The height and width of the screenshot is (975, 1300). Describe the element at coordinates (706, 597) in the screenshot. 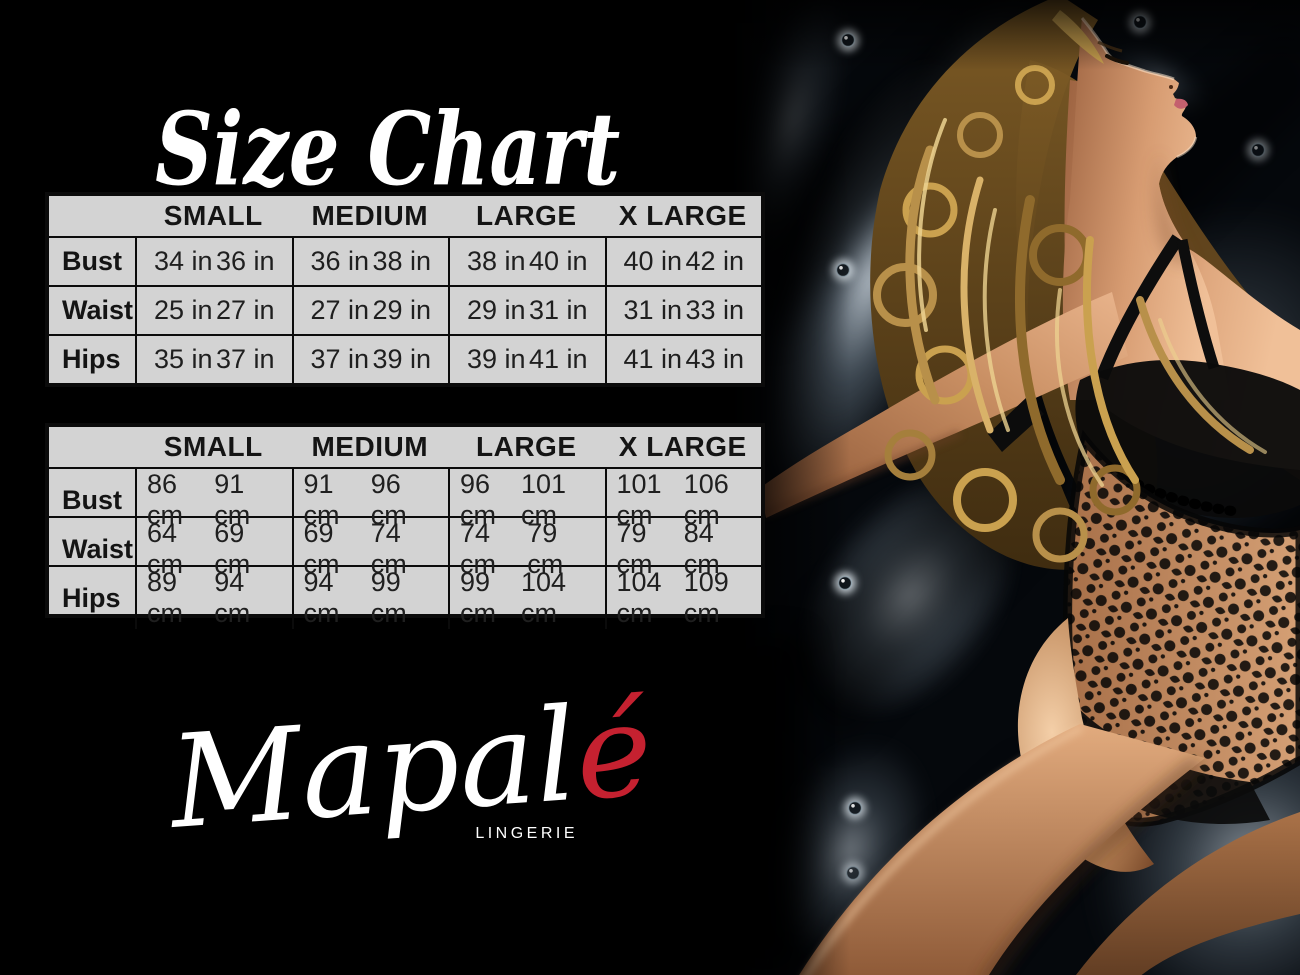

I see `value: 109 cm` at that location.